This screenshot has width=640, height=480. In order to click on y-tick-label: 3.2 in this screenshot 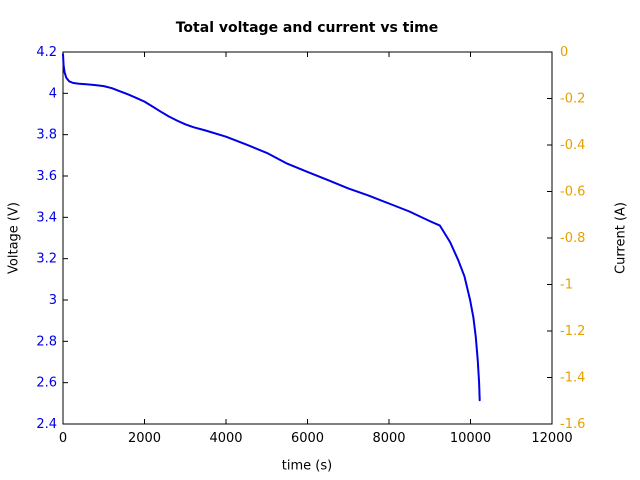, I will do `click(46, 259)`.